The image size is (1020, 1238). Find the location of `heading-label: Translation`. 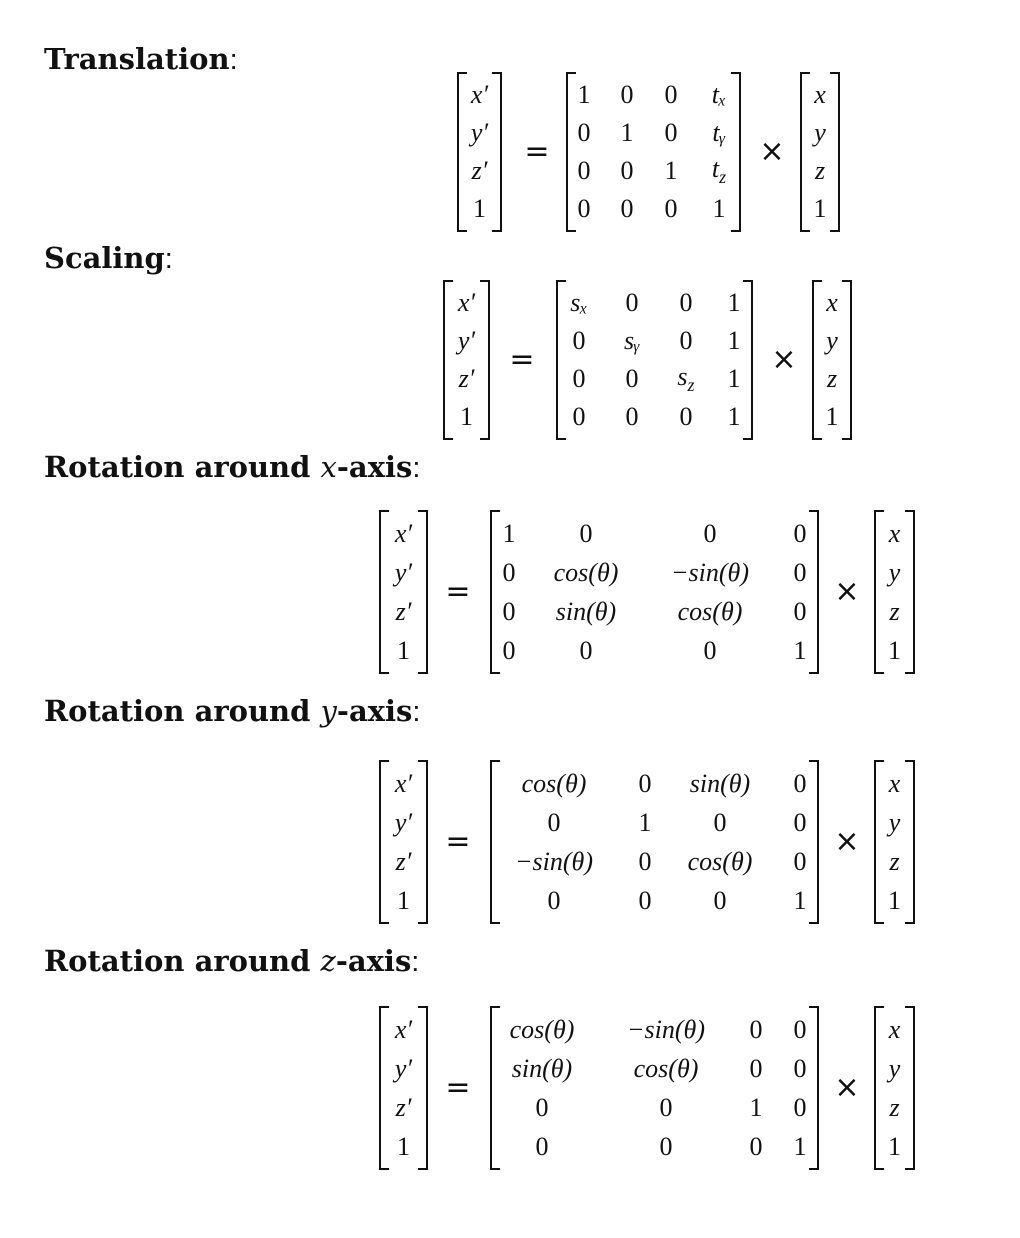

heading-label: Translation is located at coordinates (137, 59).